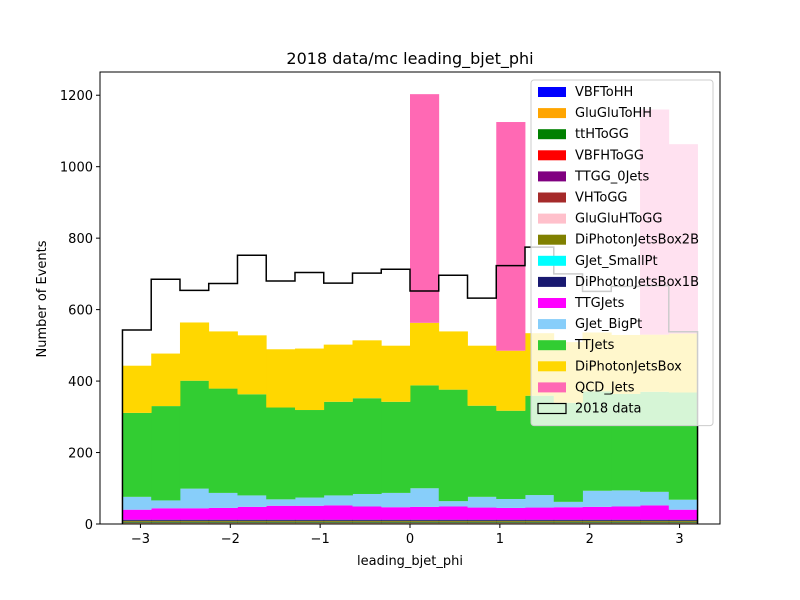 This screenshot has width=800, height=600. What do you see at coordinates (613, 113) in the screenshot?
I see `legend-label-gluglutohh: GluGluToHH` at bounding box center [613, 113].